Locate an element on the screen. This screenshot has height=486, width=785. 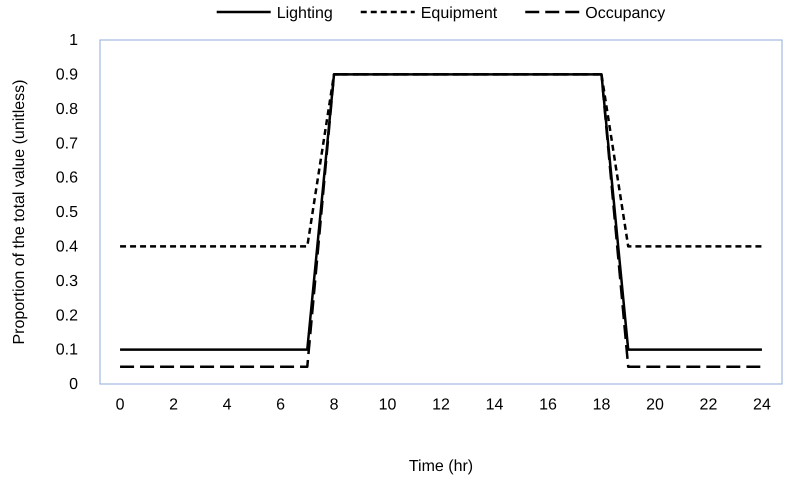
x-tick-label: 0 is located at coordinates (120, 405).